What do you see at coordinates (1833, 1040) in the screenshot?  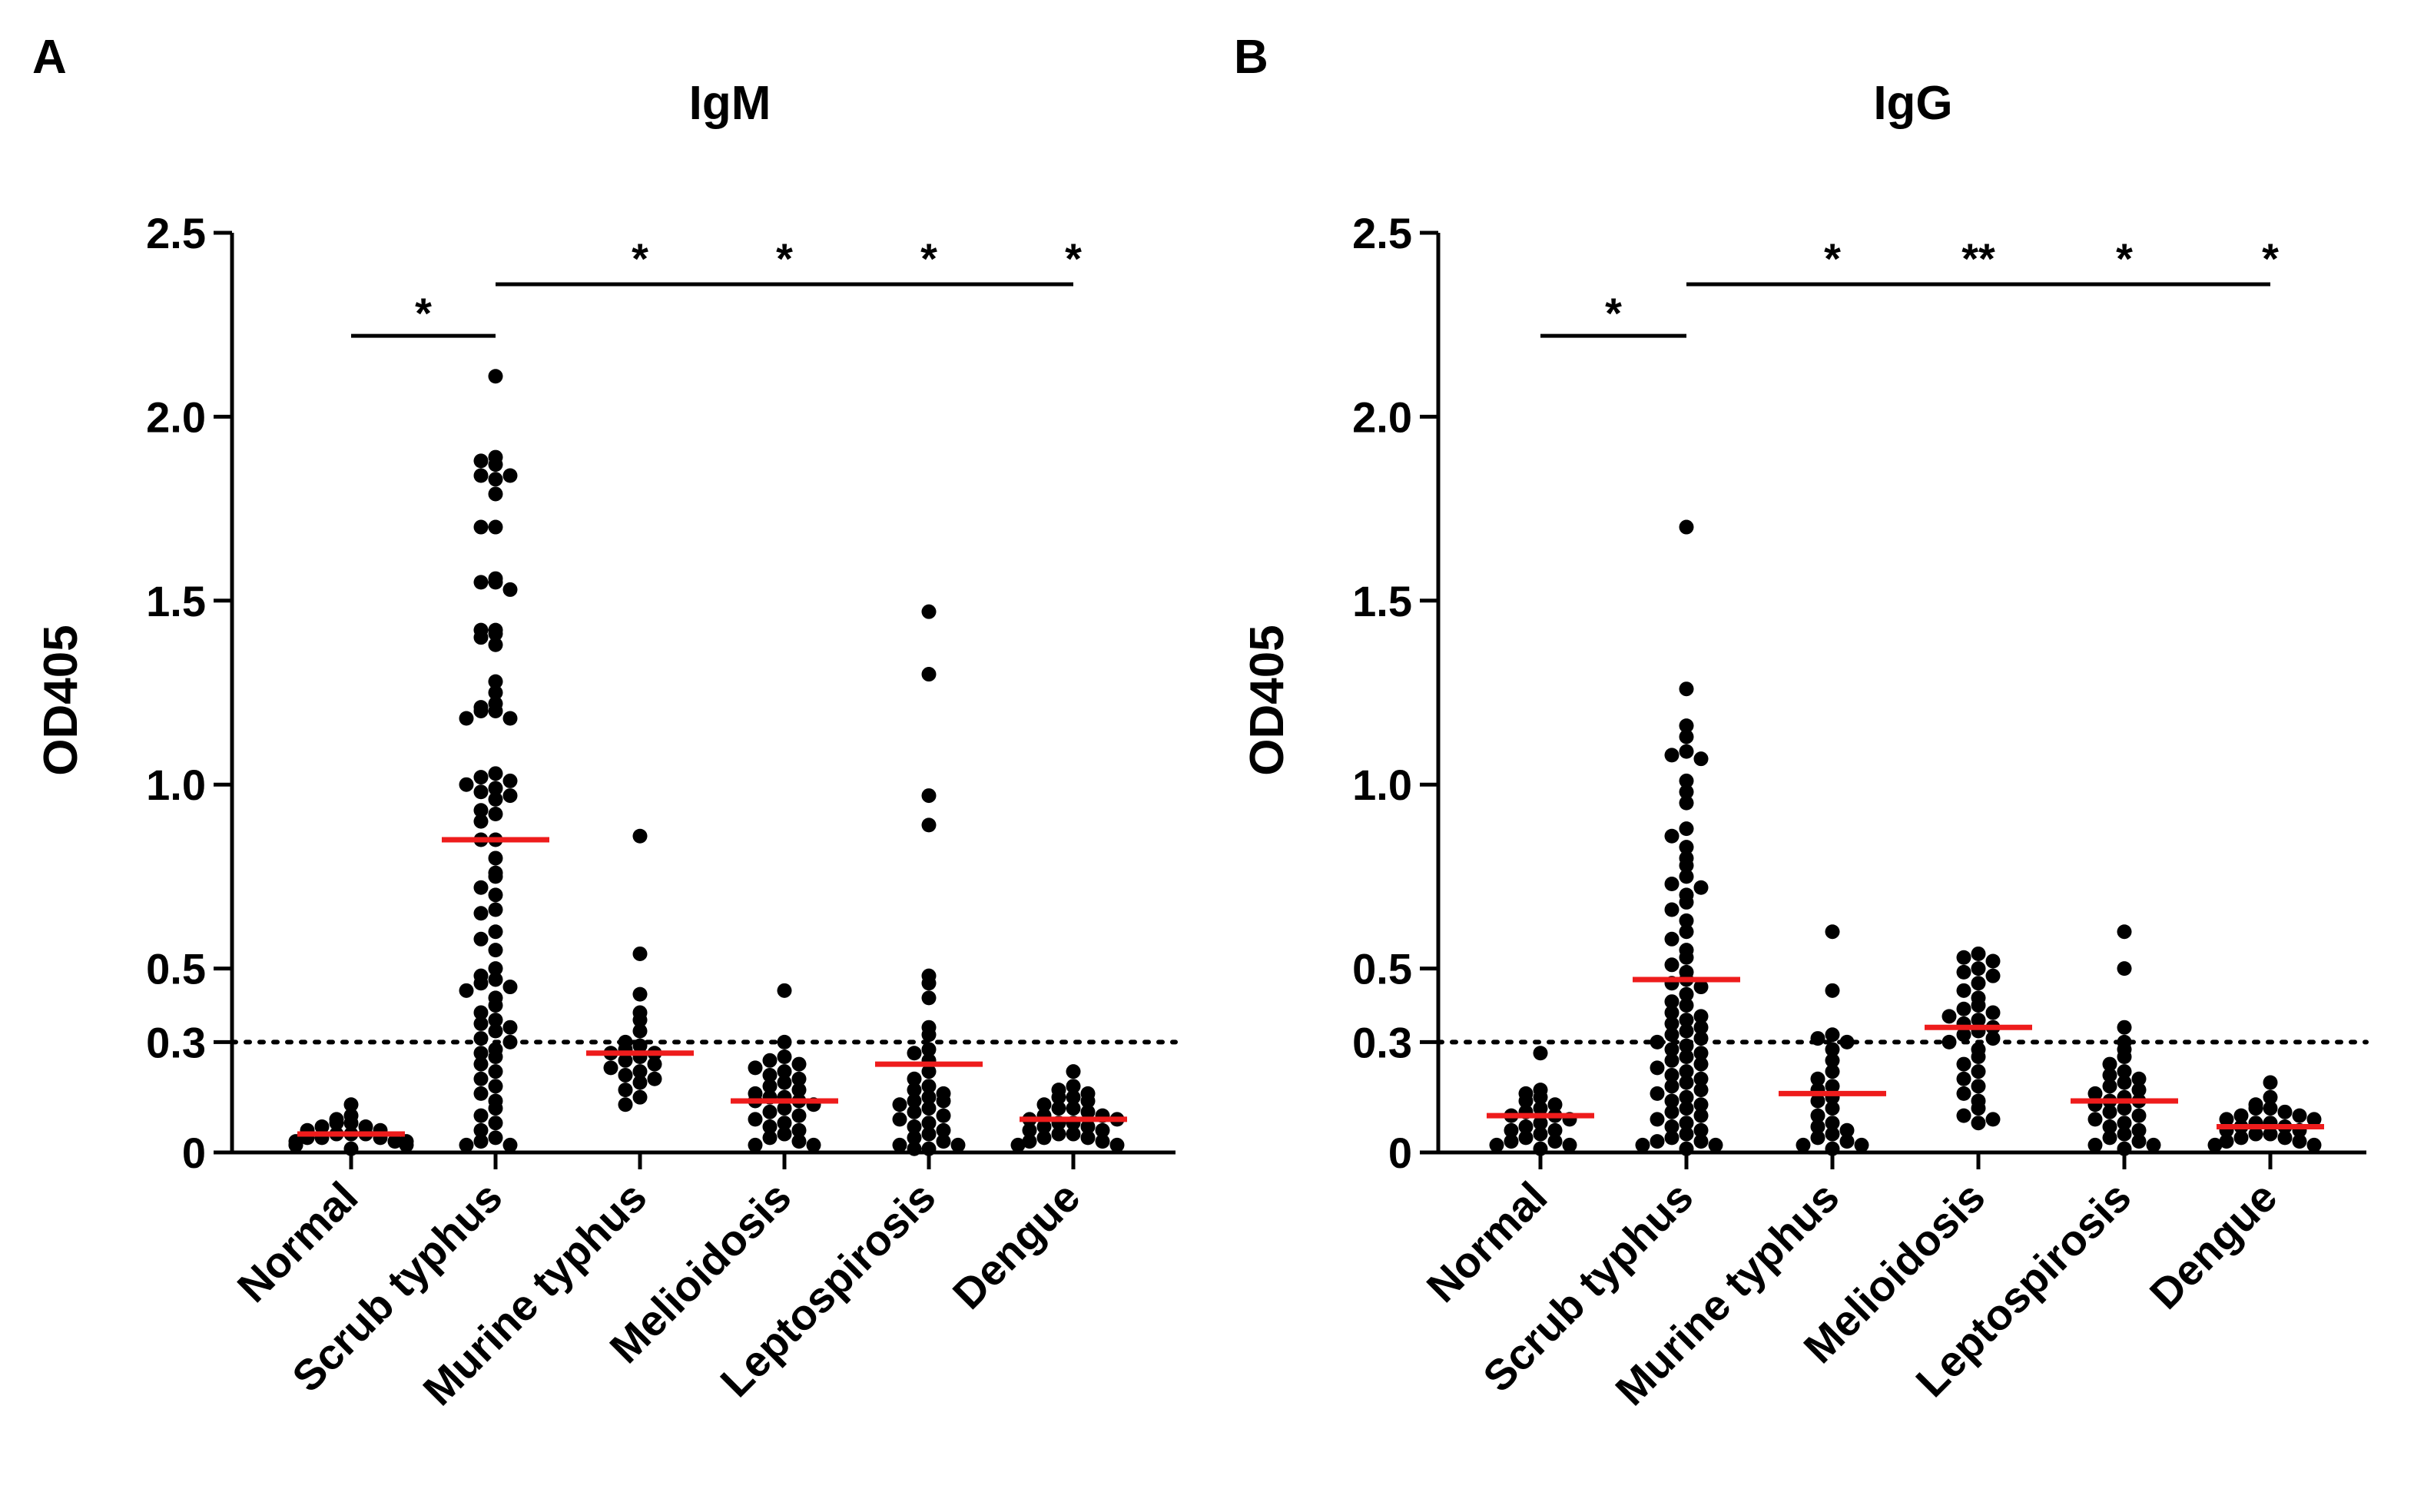 I see `series-murine-typhus` at bounding box center [1833, 1040].